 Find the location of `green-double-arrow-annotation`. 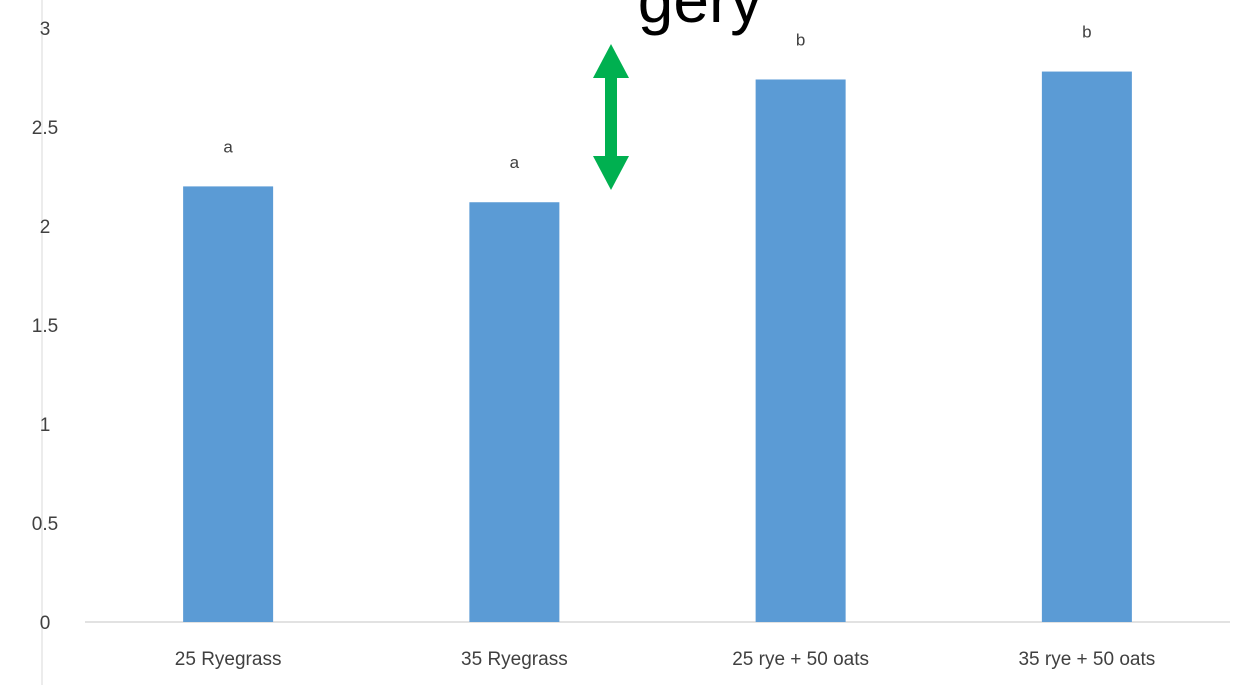

green-double-arrow-annotation is located at coordinates (611, 117).